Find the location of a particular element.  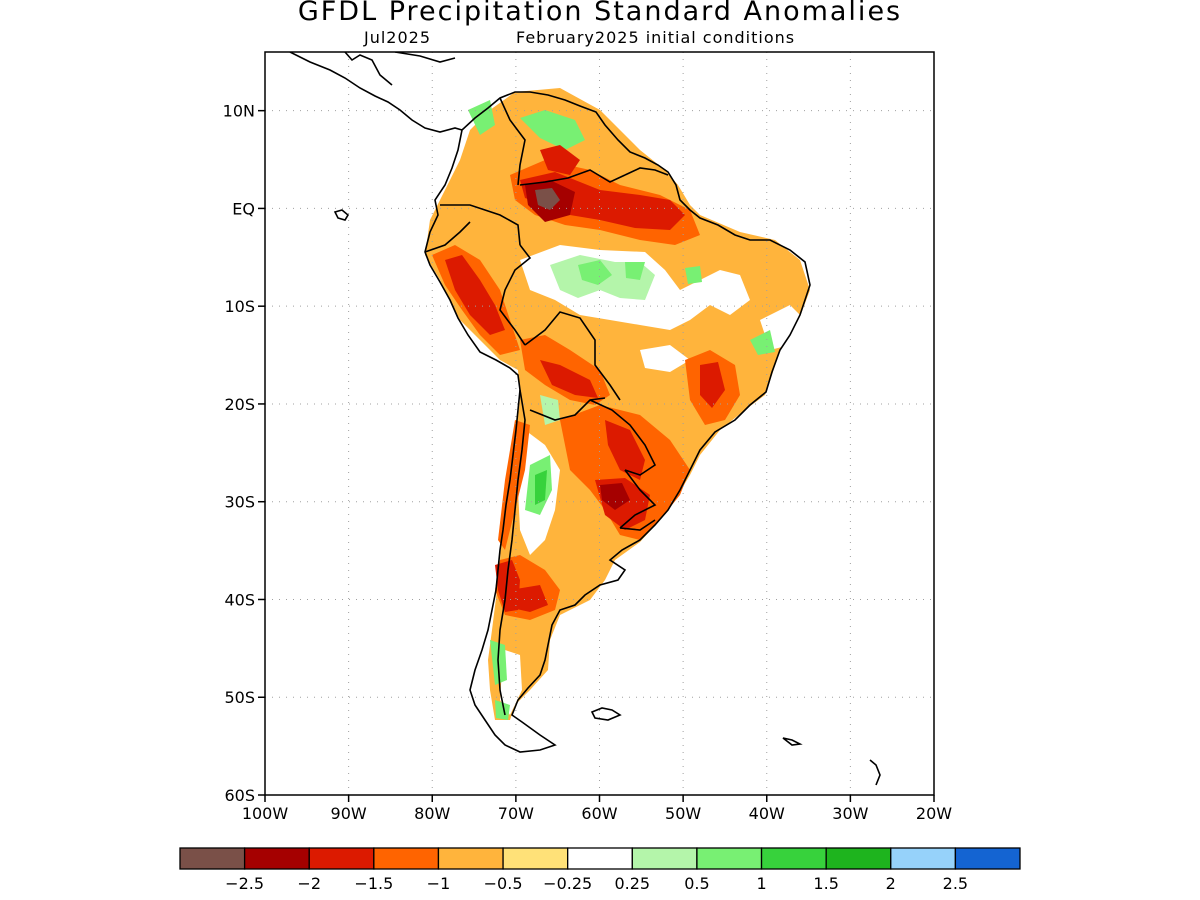

colorbar-label: −1 is located at coordinates (439, 883).